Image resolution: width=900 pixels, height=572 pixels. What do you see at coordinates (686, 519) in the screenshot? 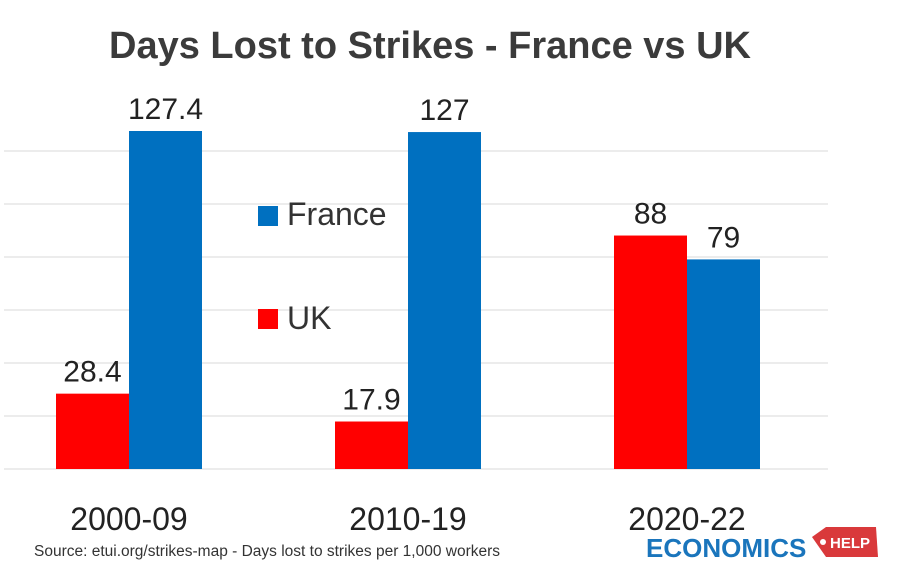
I see `x-tick-label-2020-22: 2020-22` at bounding box center [686, 519].